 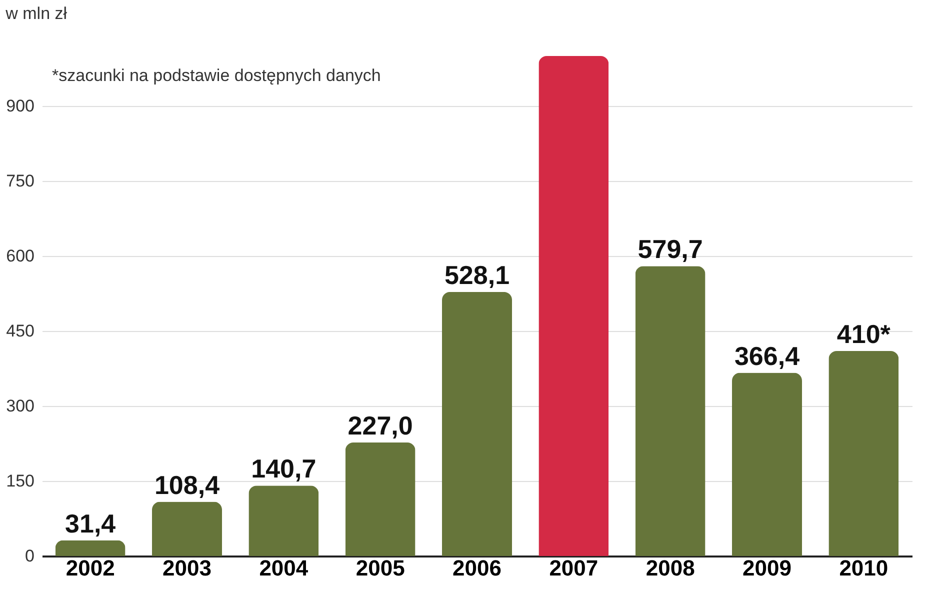 I want to click on data-label: 410*, so click(x=864, y=334).